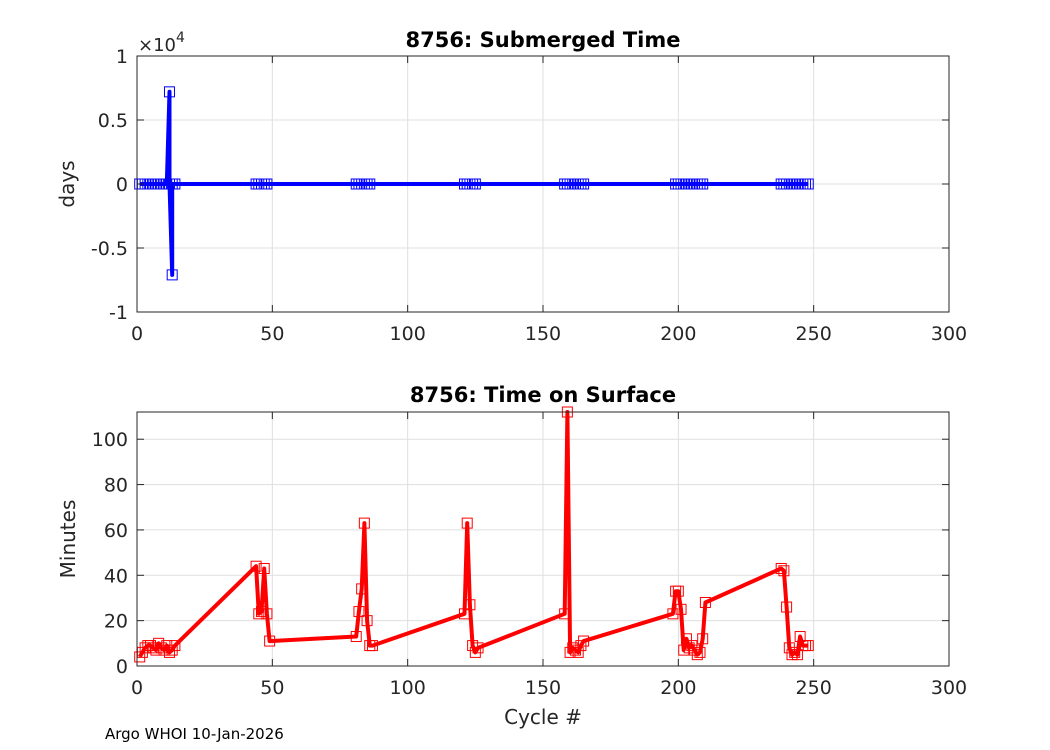  I want to click on y-axis-label-submerged: days, so click(67, 183).